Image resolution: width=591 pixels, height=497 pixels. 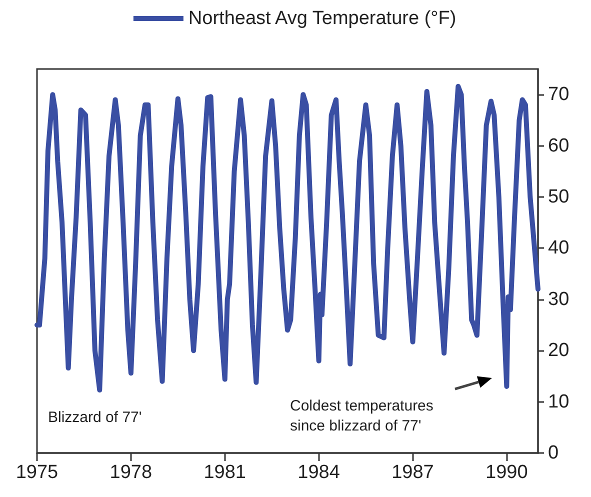 What do you see at coordinates (559, 401) in the screenshot?
I see `y-tick-label: 10` at bounding box center [559, 401].